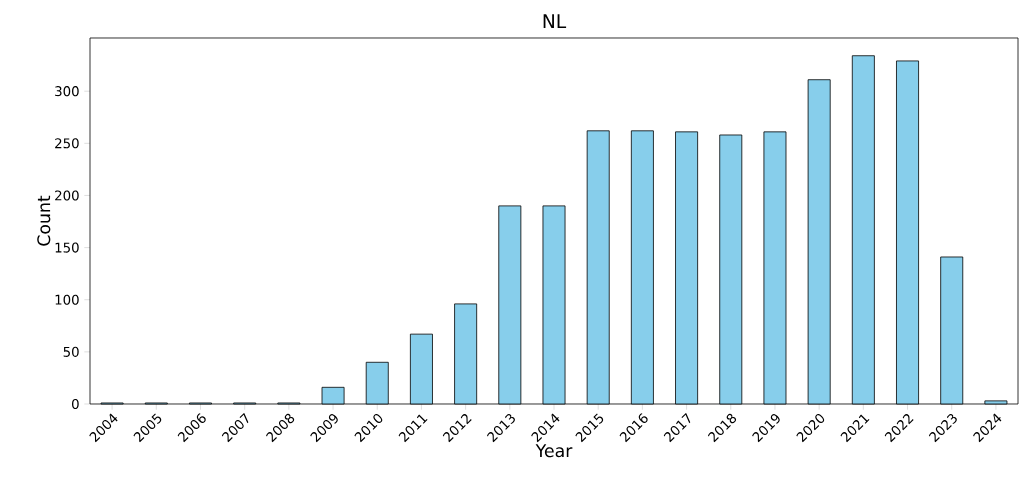 The height and width of the screenshot is (494, 1020). What do you see at coordinates (555, 21) in the screenshot?
I see `chart-title: NL` at bounding box center [555, 21].